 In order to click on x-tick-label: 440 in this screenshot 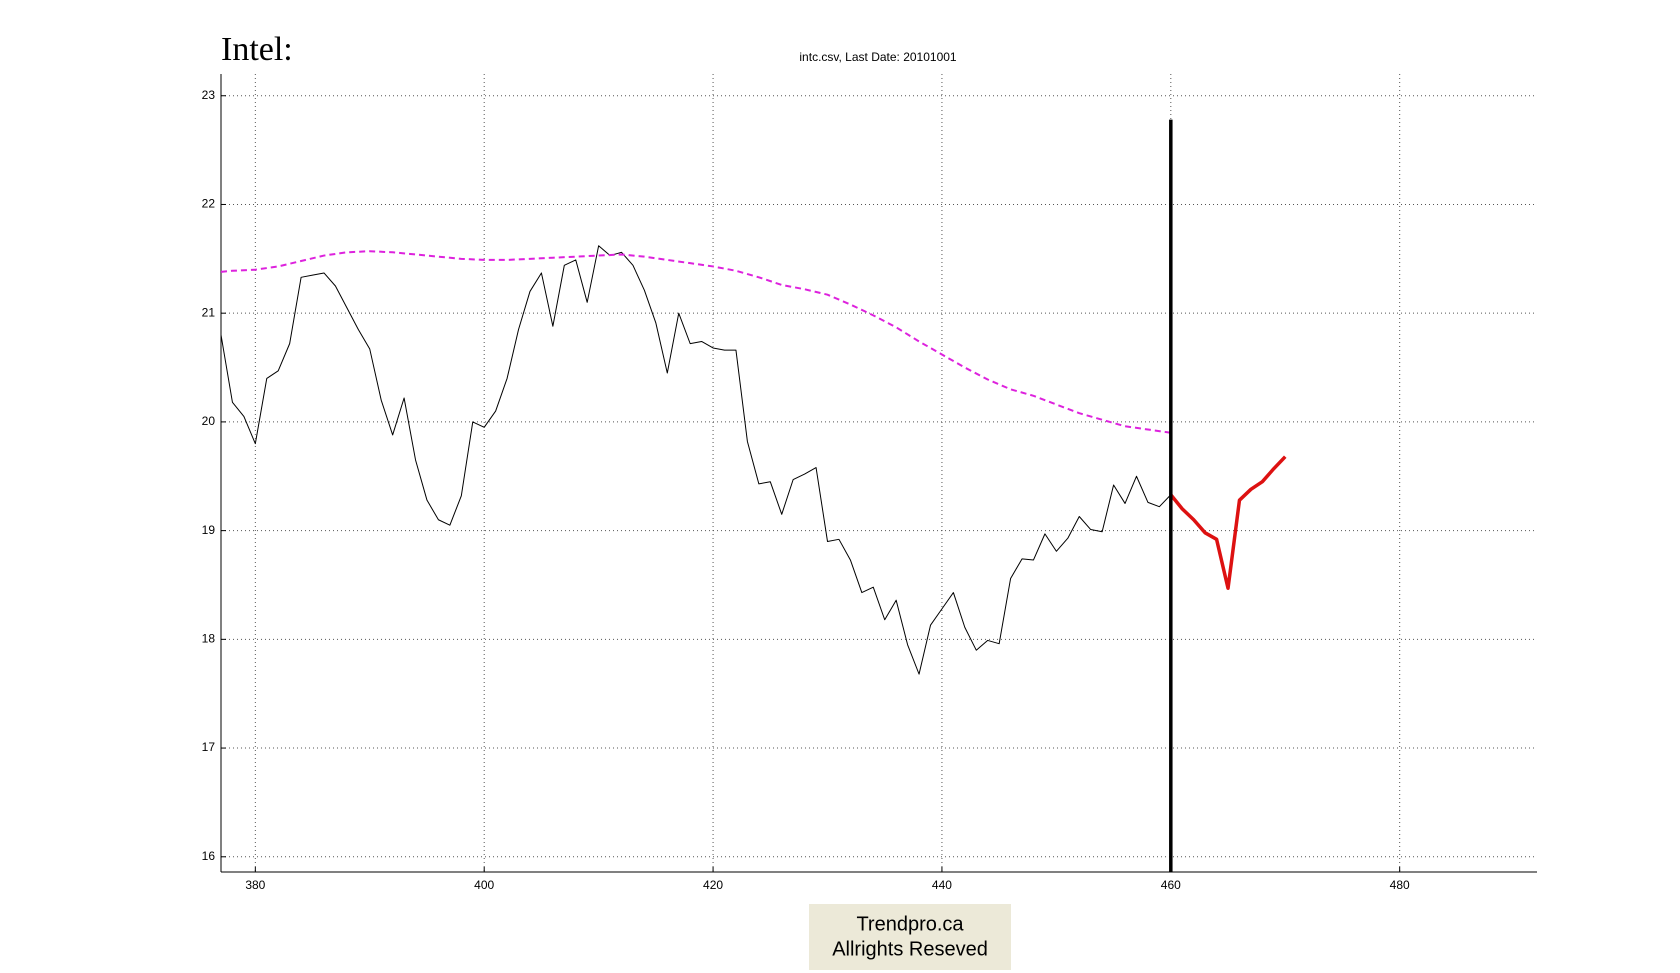, I will do `click(942, 885)`.